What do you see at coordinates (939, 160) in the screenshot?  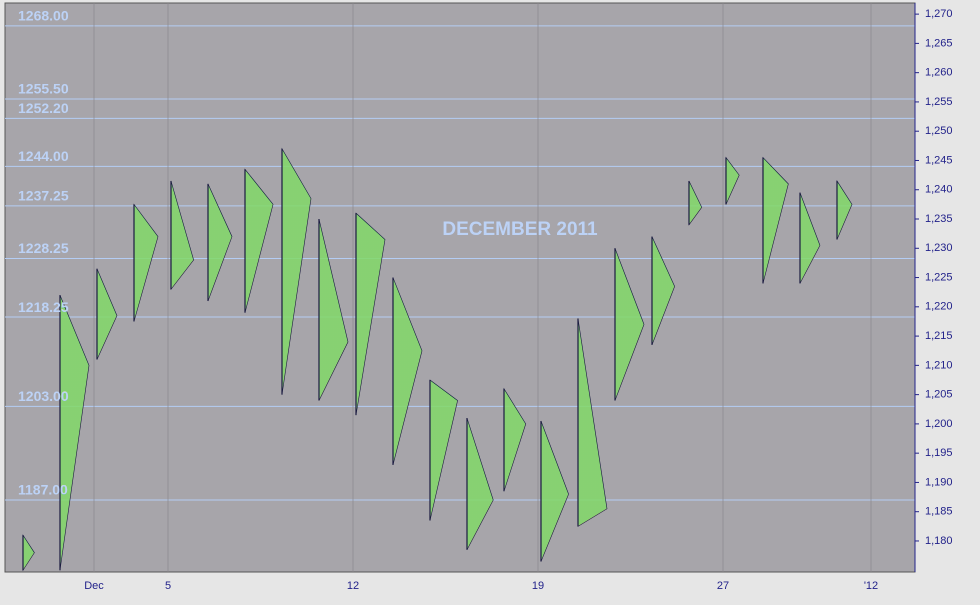 I see `y-tick-label: 1,245` at bounding box center [939, 160].